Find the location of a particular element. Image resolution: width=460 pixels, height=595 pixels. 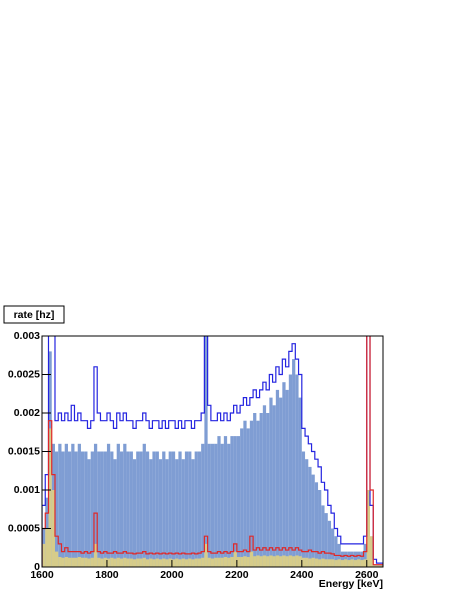

x-axis-label: Energy [keV] is located at coordinates (351, 584).